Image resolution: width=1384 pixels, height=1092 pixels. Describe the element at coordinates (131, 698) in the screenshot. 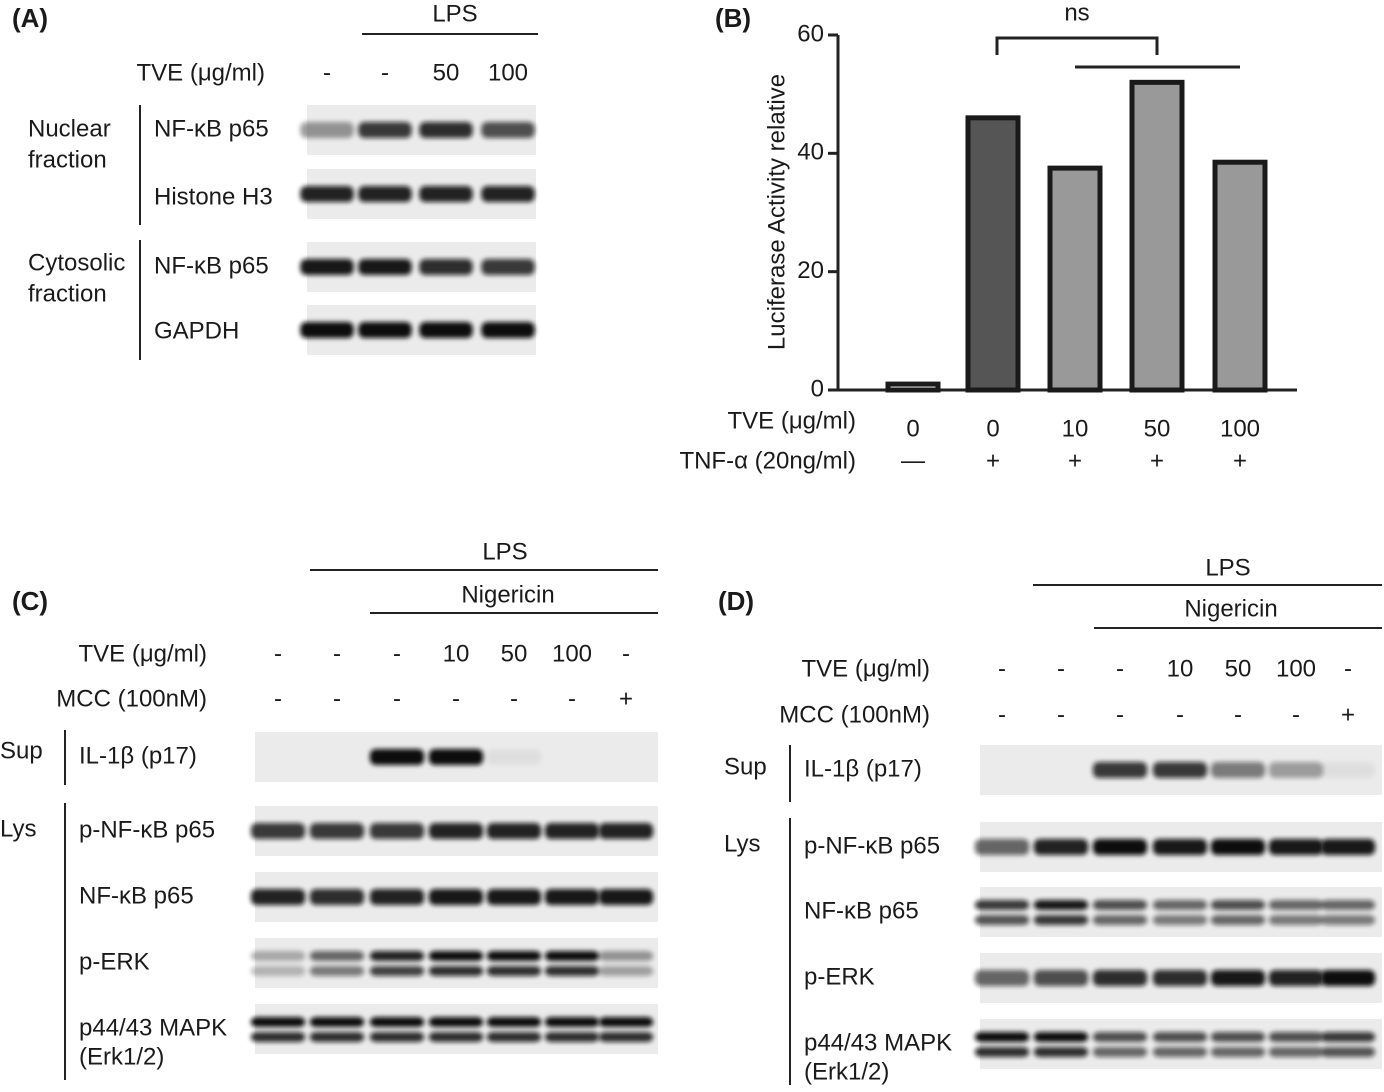

I see `label: MCC (100nM)` at that location.